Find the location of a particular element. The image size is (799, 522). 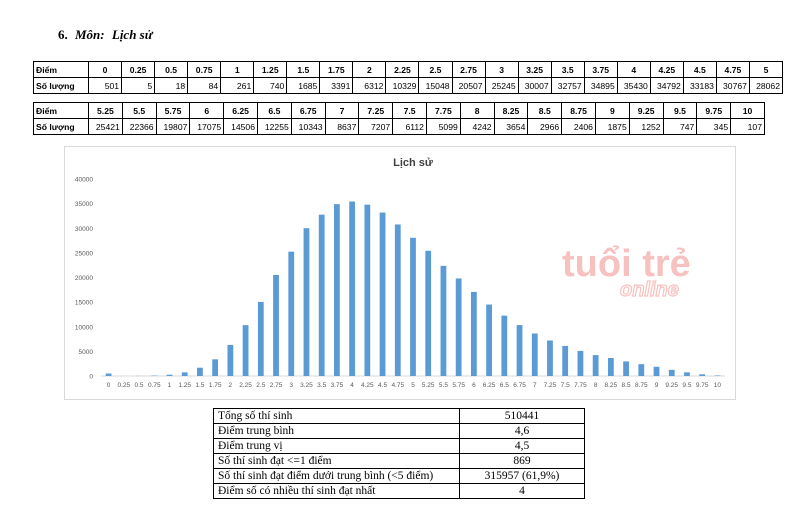

score-cell: 0.5 is located at coordinates (171, 69).